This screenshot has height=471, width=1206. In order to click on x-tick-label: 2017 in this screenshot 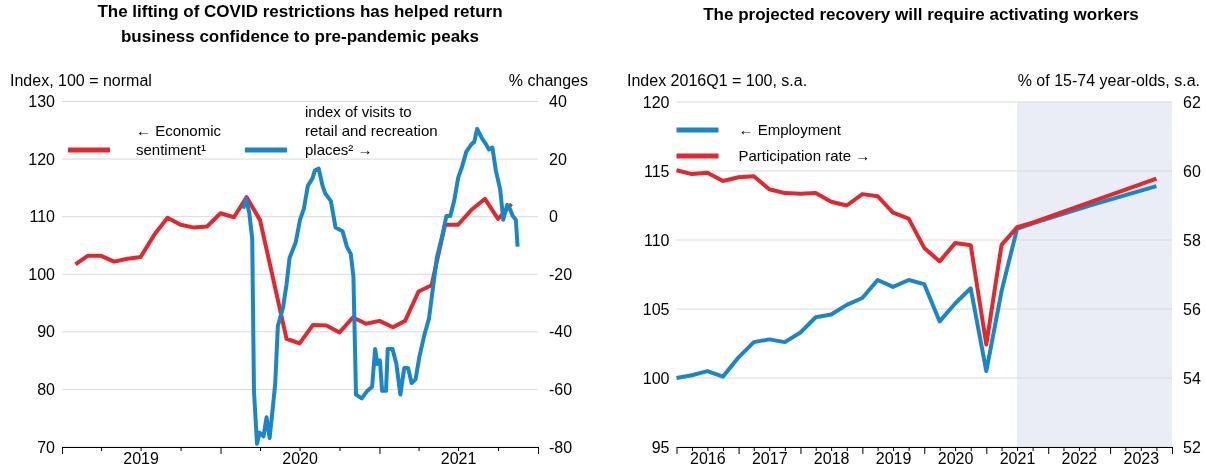, I will do `click(769, 458)`.